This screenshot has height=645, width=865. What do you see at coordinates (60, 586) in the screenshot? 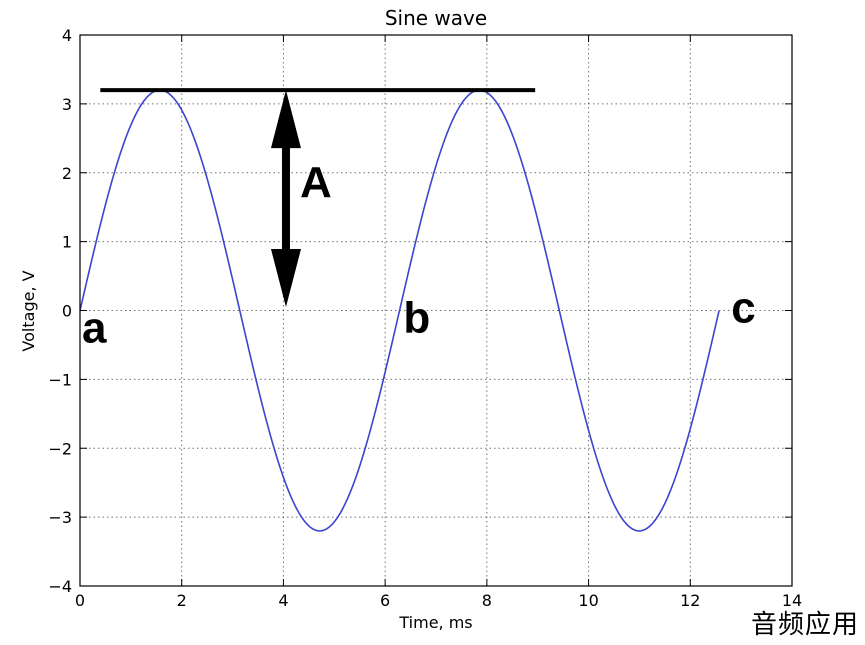
I see `y-tick-label: −4` at bounding box center [60, 586].